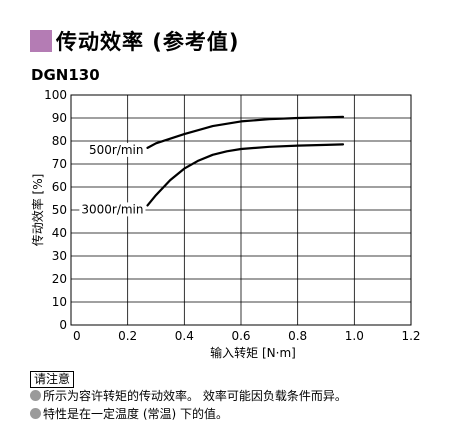  I want to click on y-tick-label: 80, so click(59, 141).